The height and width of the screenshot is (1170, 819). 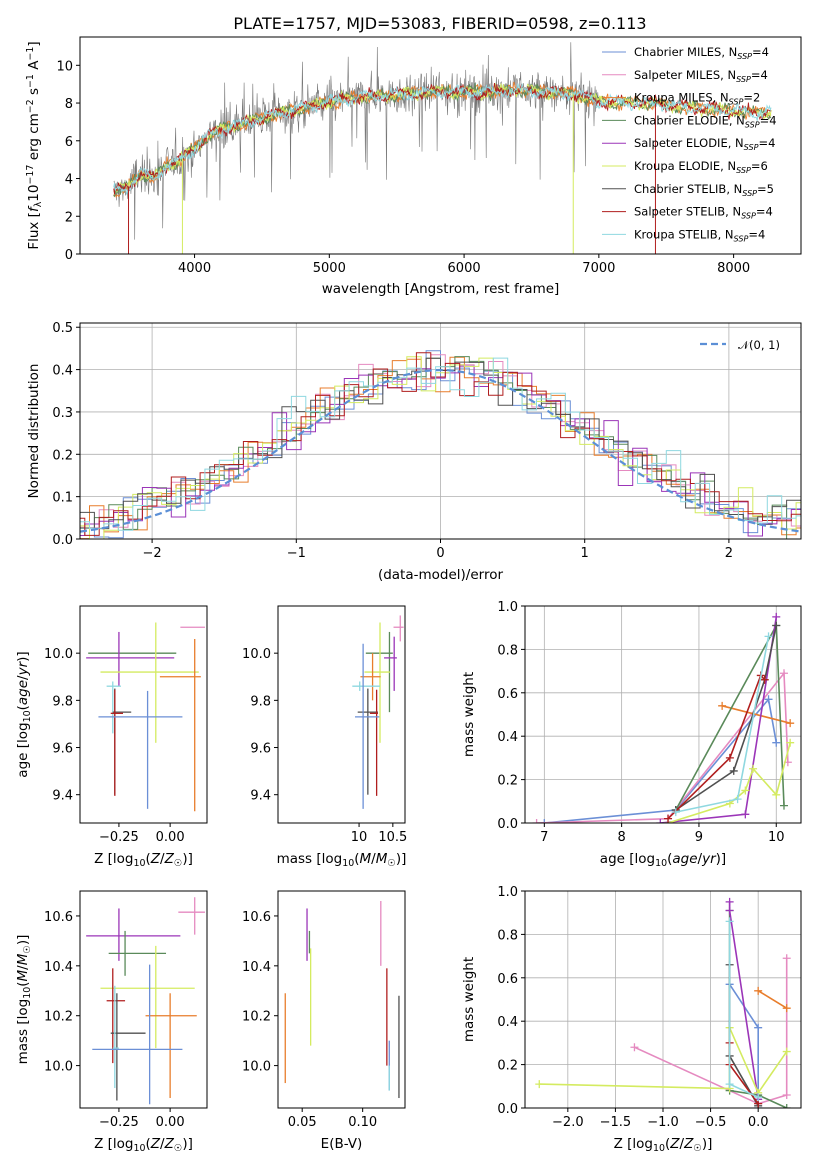 I want to click on label-part: −1, so click(x=30, y=81).